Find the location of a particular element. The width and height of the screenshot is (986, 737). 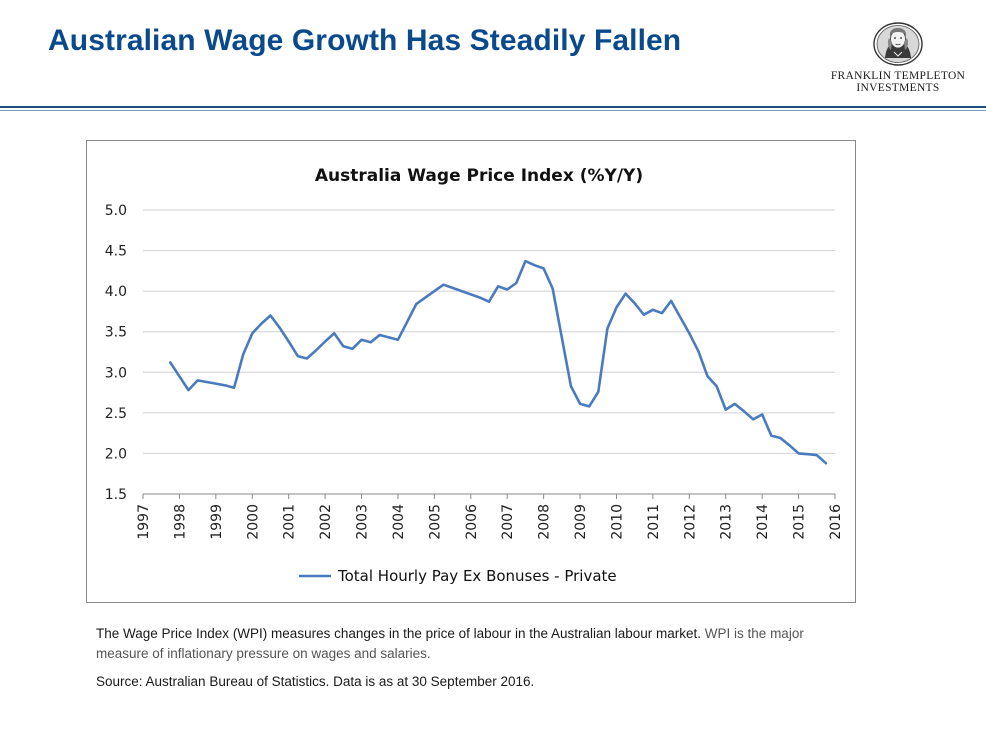

benjamin-franklin-portrait-icon is located at coordinates (898, 44).